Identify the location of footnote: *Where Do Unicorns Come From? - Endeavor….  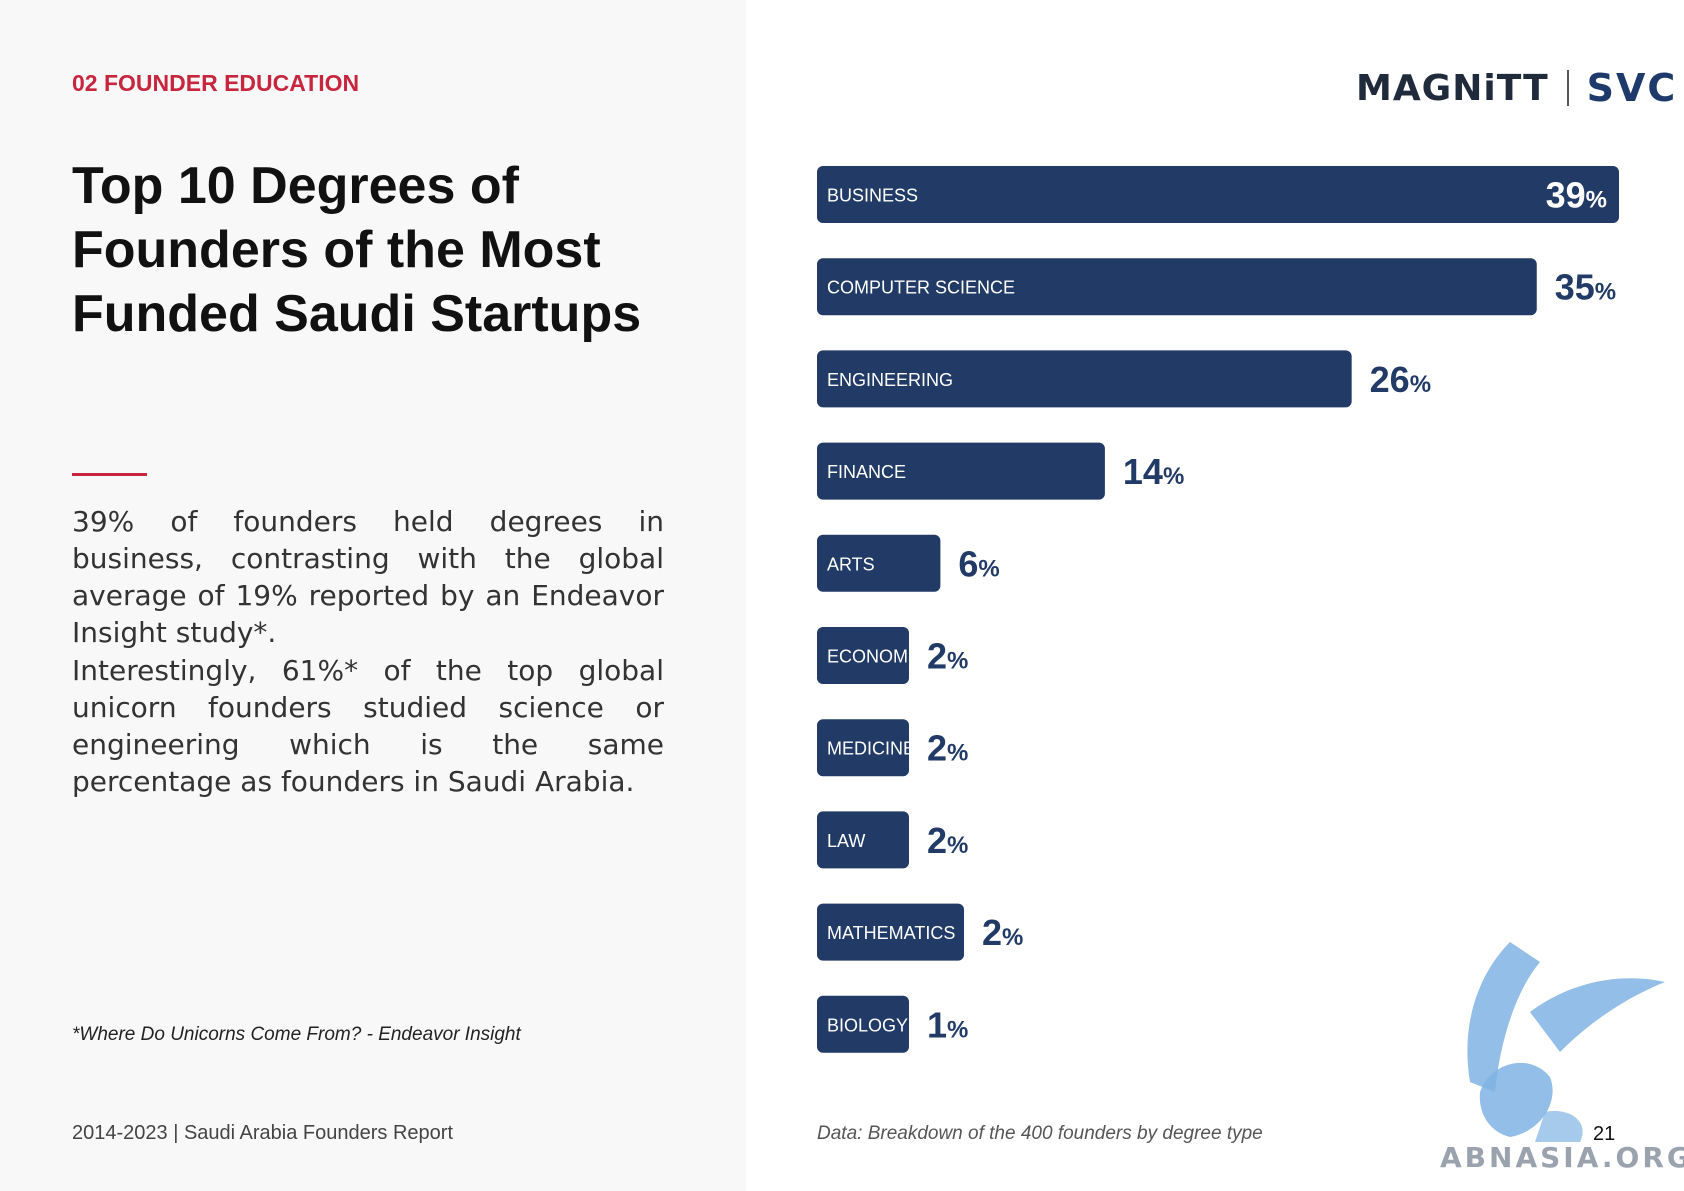
(296, 1034).